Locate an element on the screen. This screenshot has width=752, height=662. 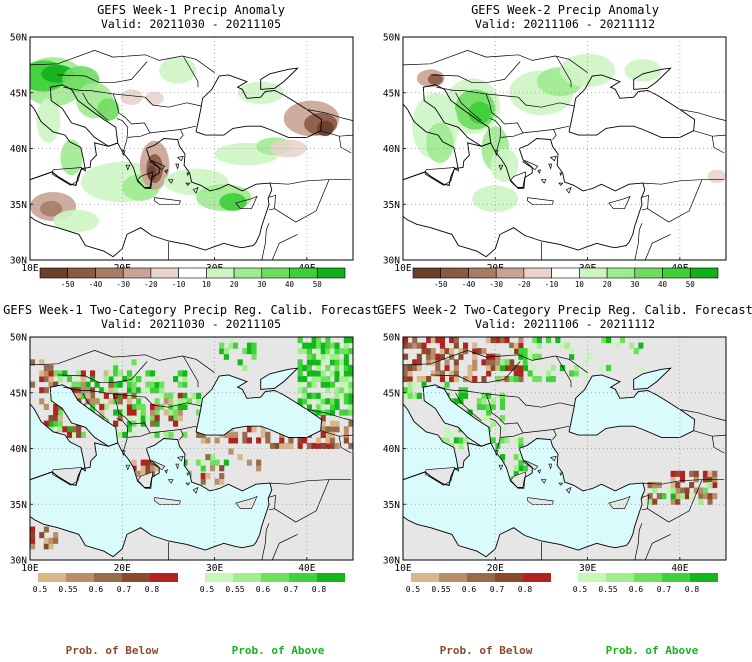
colorbar-label: 40 is located at coordinates (663, 284).